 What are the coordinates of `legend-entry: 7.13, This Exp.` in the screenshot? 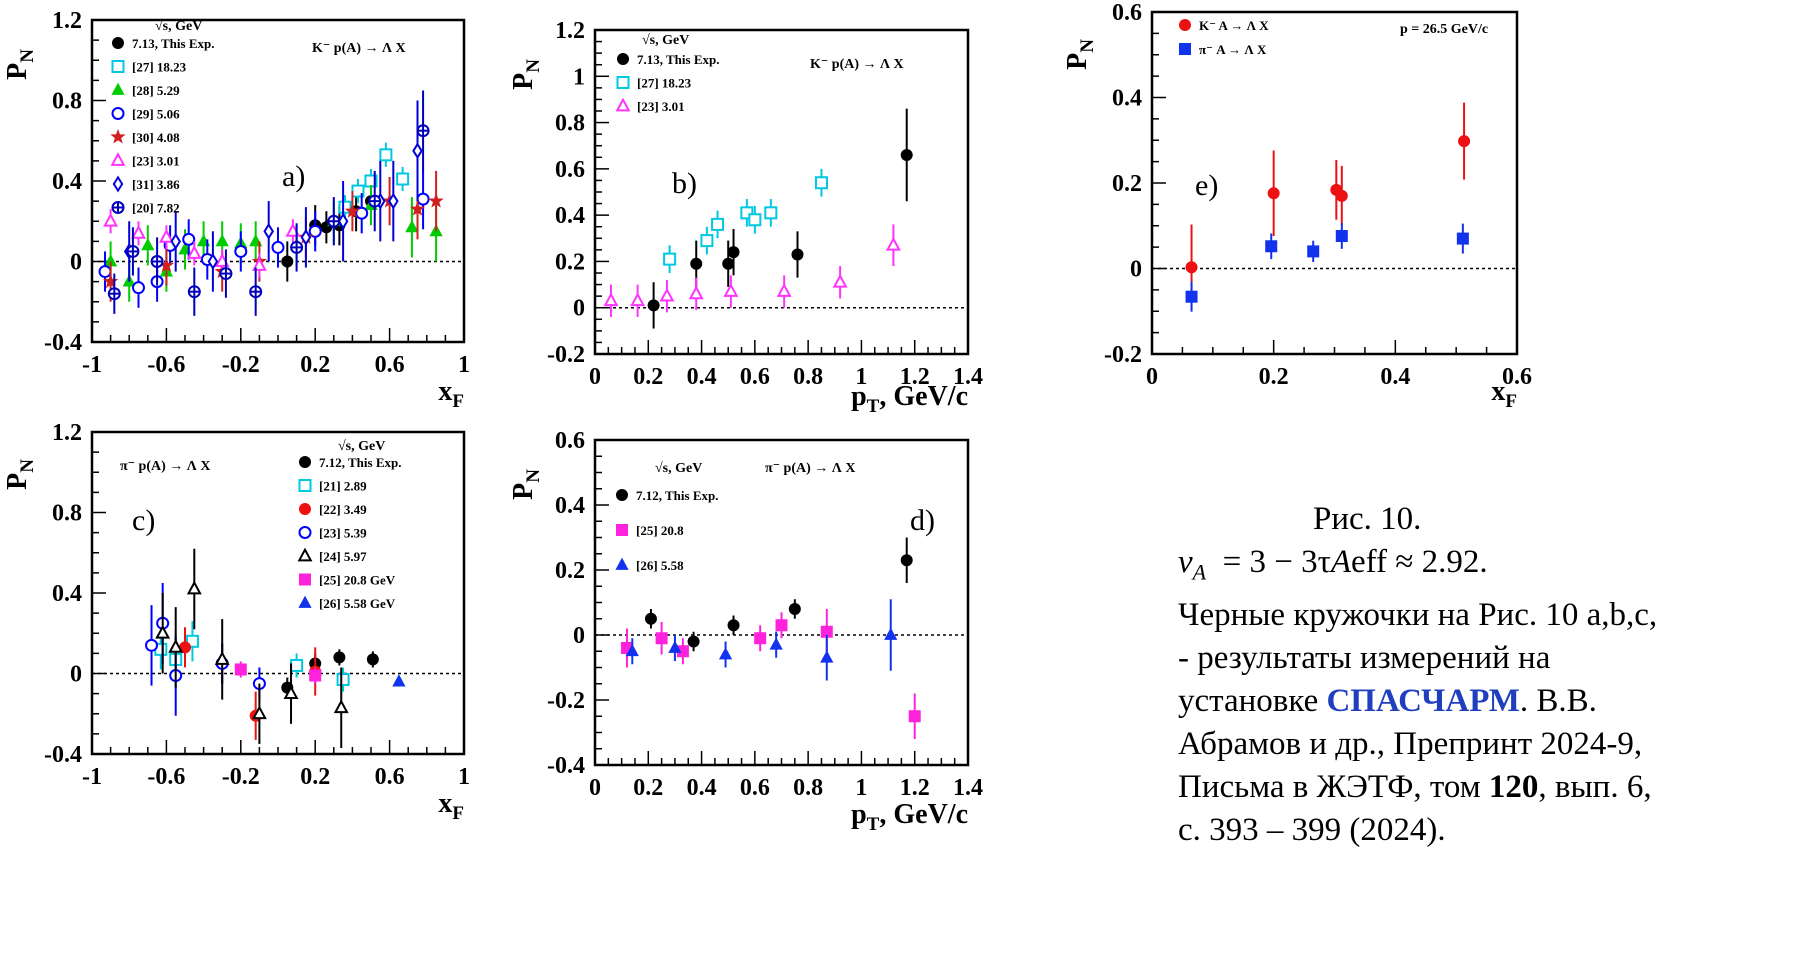 It's located at (173, 43).